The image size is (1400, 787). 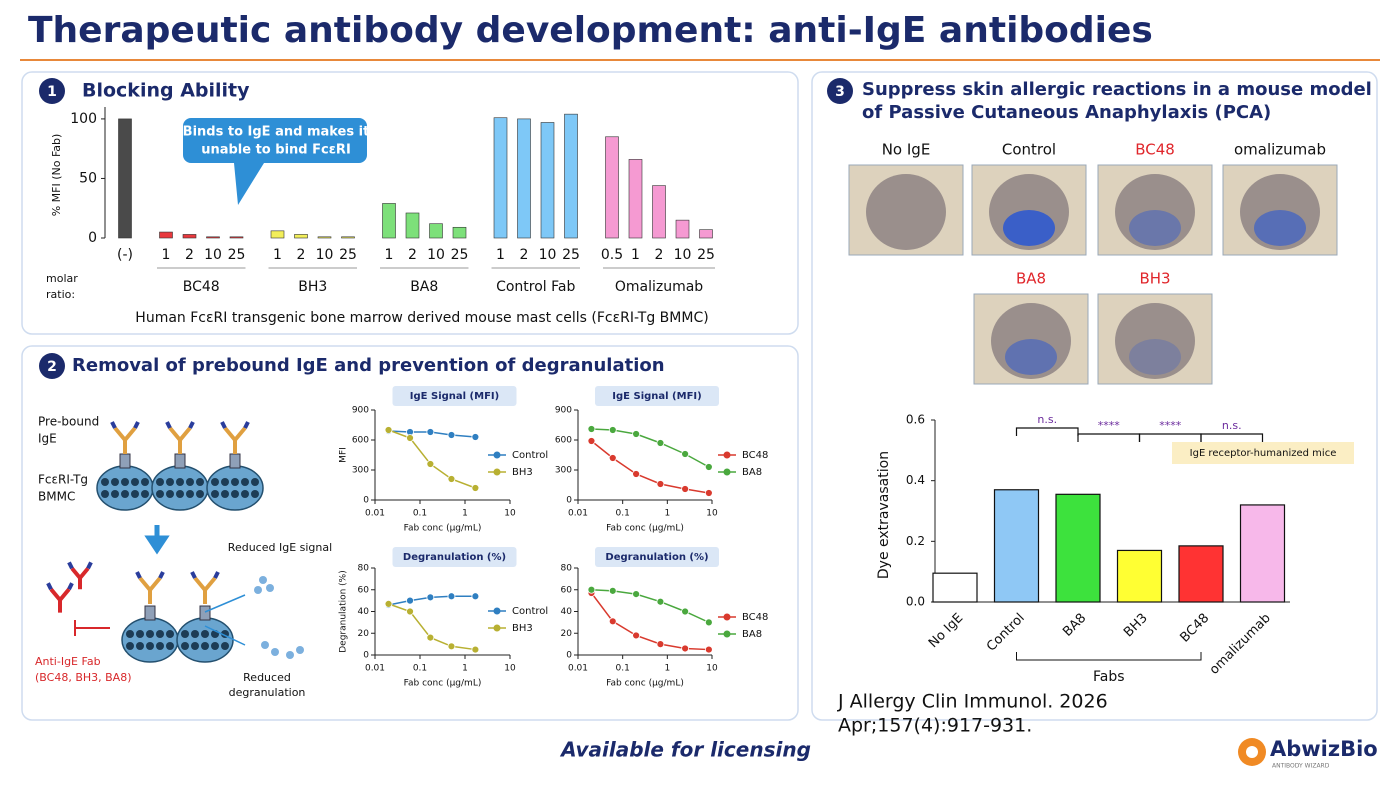 I want to click on chart-title: Degranulation (%), so click(x=454, y=557).